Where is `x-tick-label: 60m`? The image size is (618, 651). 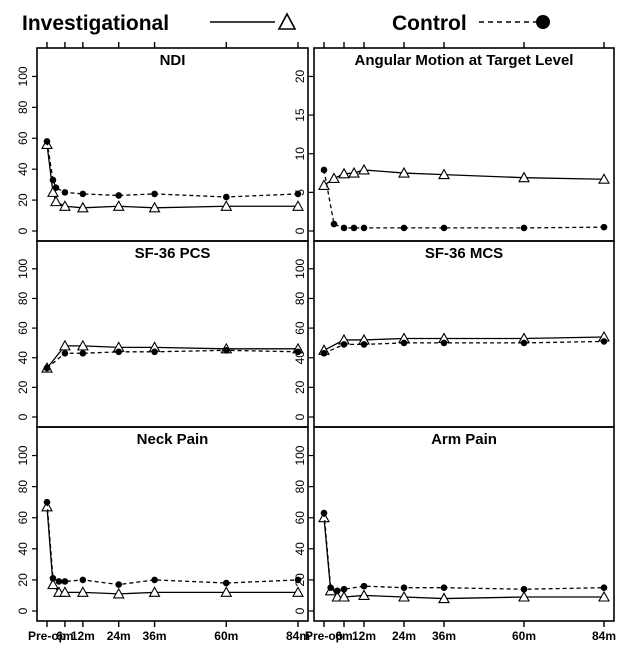
x-tick-label: 60m is located at coordinates (226, 636).